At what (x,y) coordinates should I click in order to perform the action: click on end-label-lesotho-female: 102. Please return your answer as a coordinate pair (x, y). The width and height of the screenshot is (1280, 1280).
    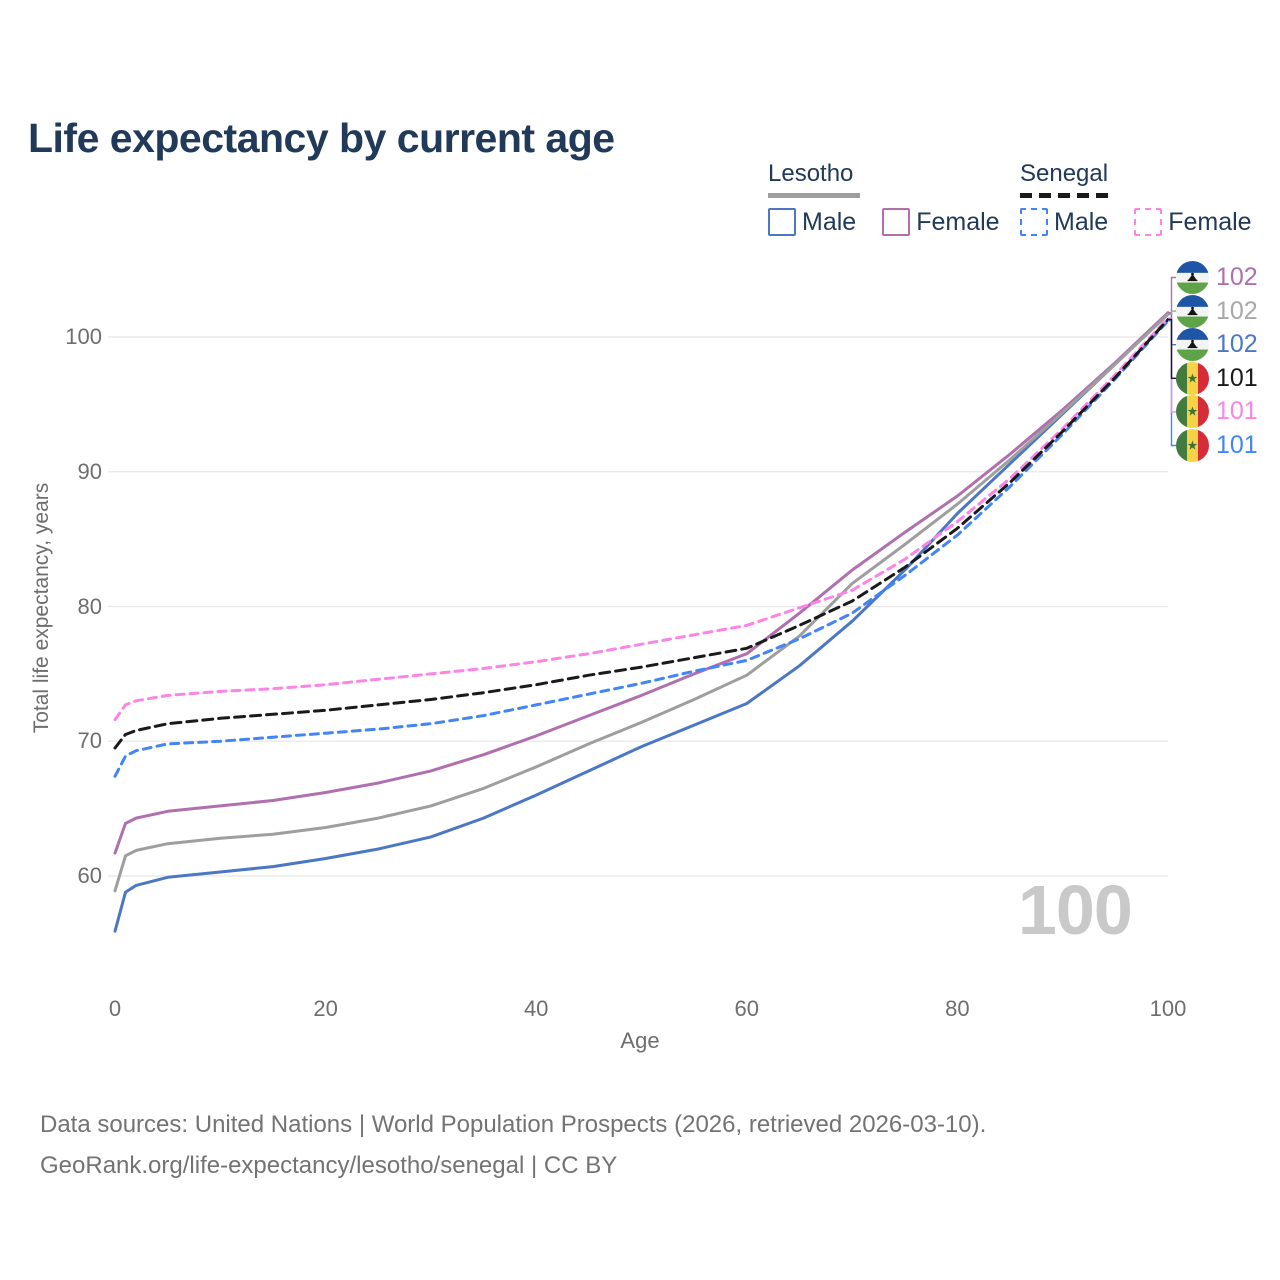
    Looking at the image, I should click on (1217, 278).